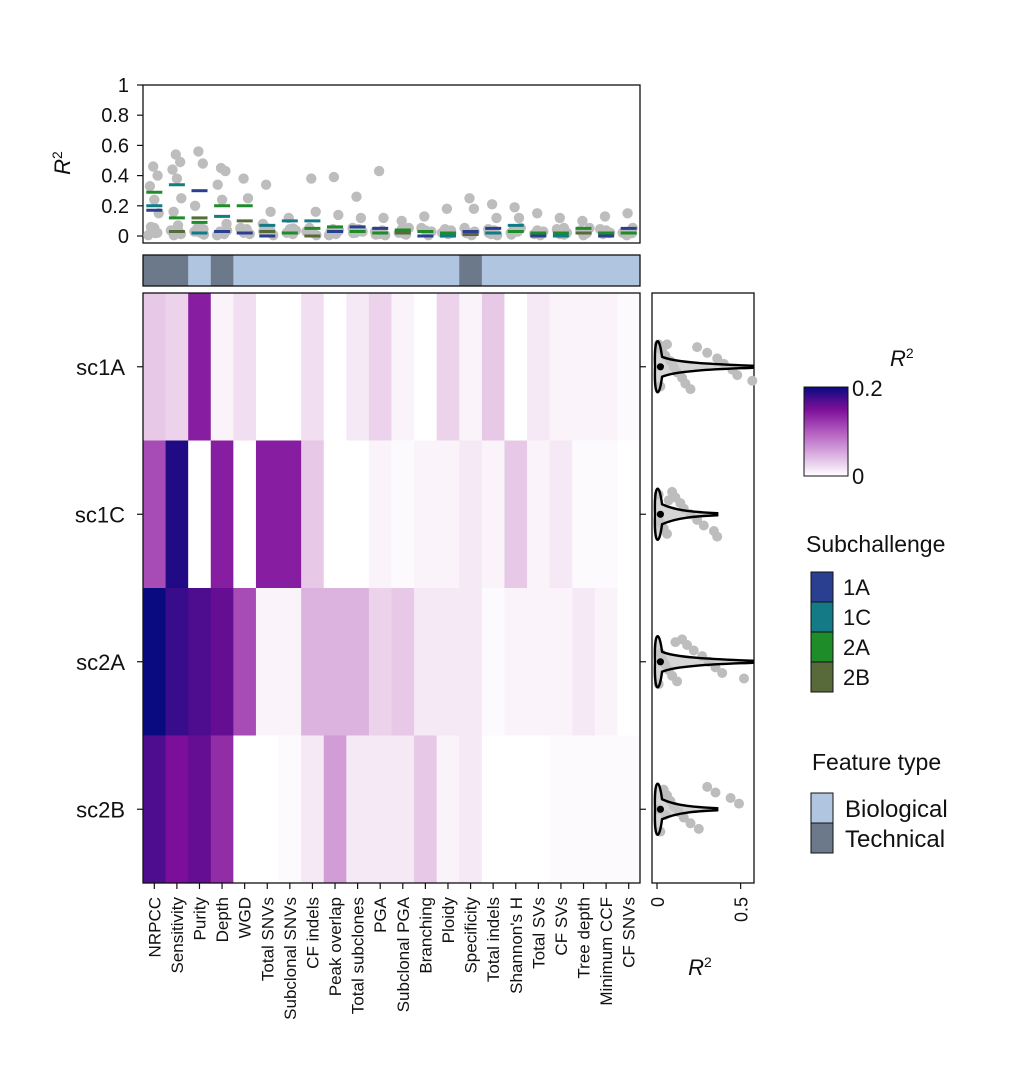 The width and height of the screenshot is (1016, 1079). I want to click on column-label: Specificity, so click(471, 935).